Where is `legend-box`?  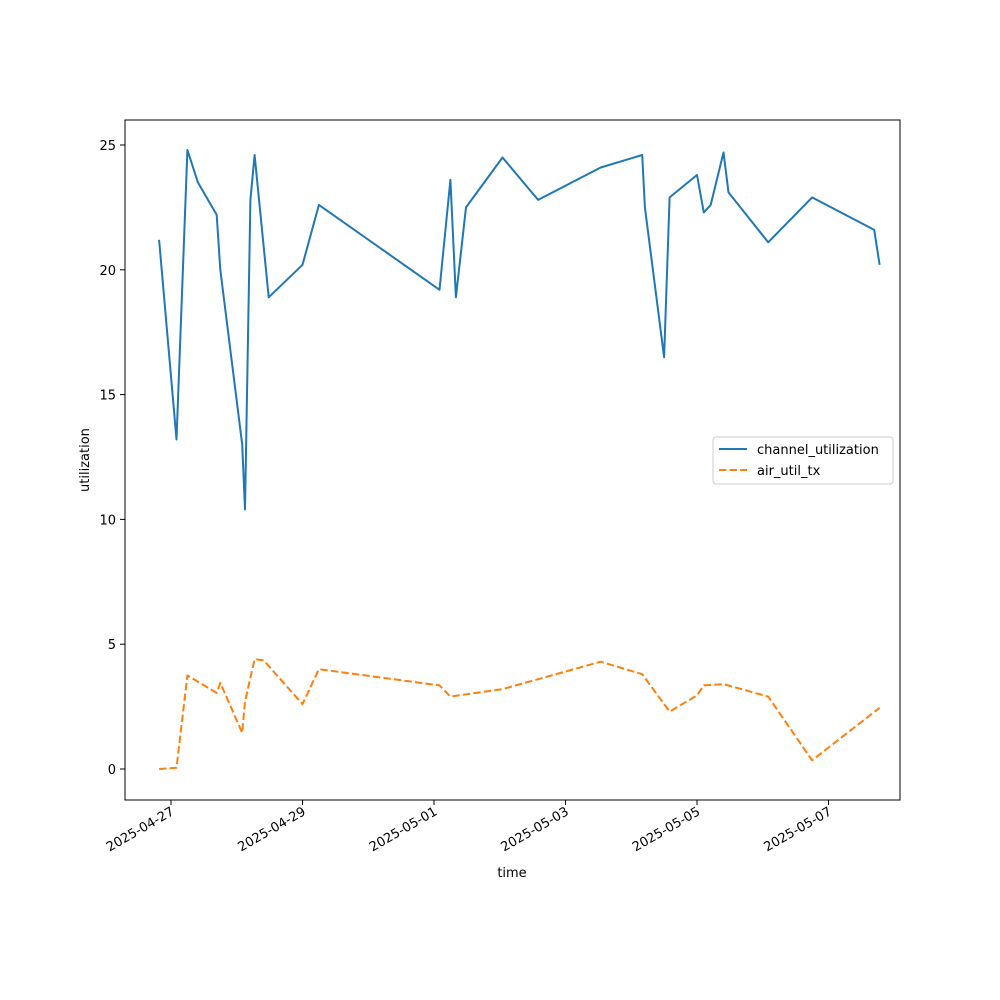
legend-box is located at coordinates (803, 460).